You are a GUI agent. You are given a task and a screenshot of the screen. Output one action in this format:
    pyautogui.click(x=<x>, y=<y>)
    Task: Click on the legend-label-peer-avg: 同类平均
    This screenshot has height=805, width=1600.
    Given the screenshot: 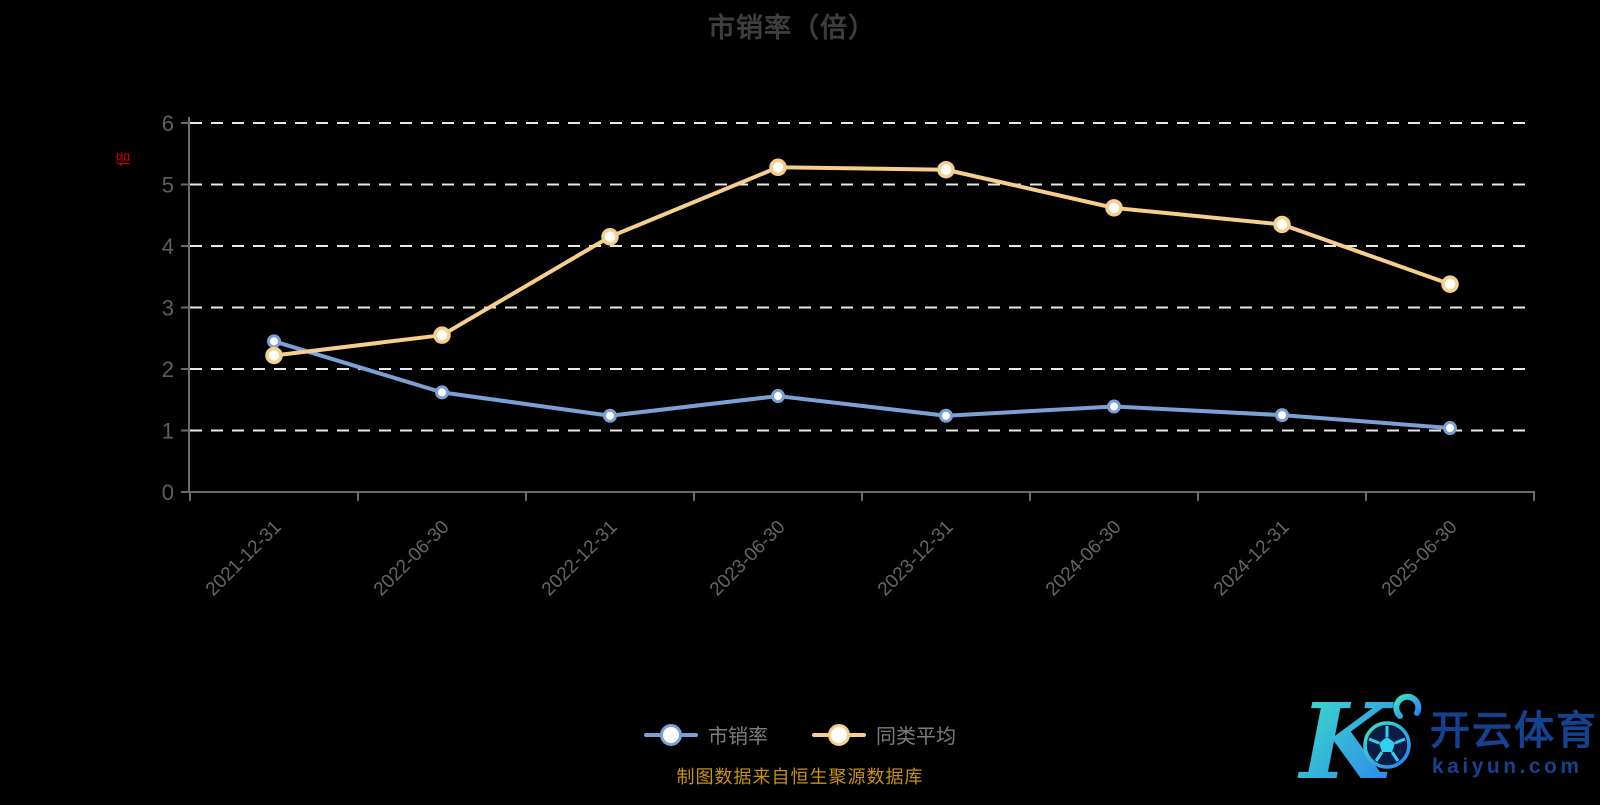 What is the action you would take?
    pyautogui.click(x=916, y=737)
    